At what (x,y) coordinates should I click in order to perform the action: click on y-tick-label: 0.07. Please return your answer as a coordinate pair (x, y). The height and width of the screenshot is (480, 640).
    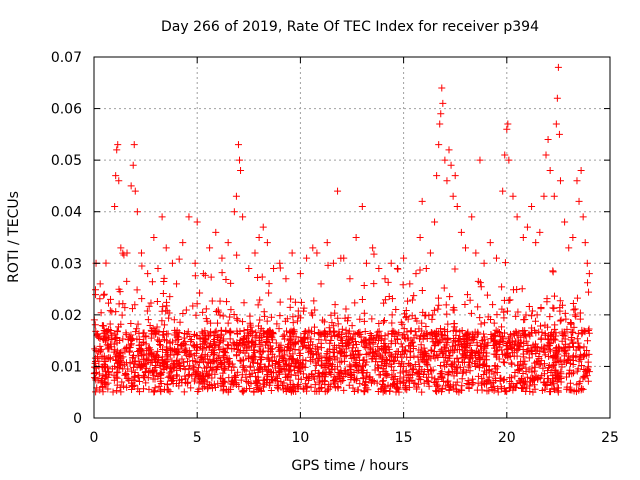
    Looking at the image, I should click on (66, 58).